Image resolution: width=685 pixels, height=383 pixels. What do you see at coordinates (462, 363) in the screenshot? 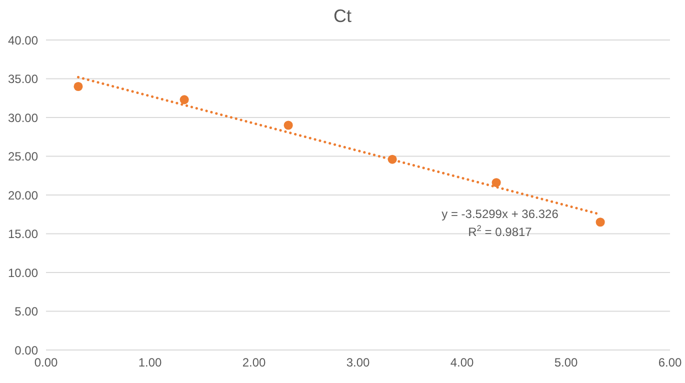
I see `x-tick-label: 4.00` at bounding box center [462, 363].